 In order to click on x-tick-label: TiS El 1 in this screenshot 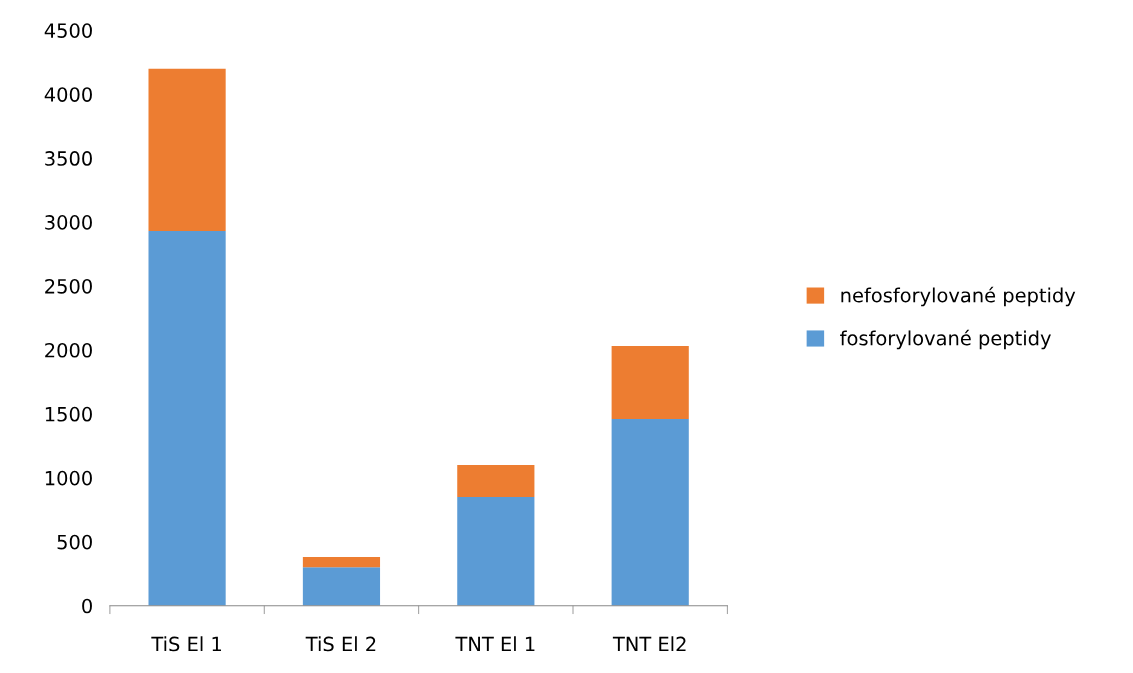, I will do `click(186, 644)`.